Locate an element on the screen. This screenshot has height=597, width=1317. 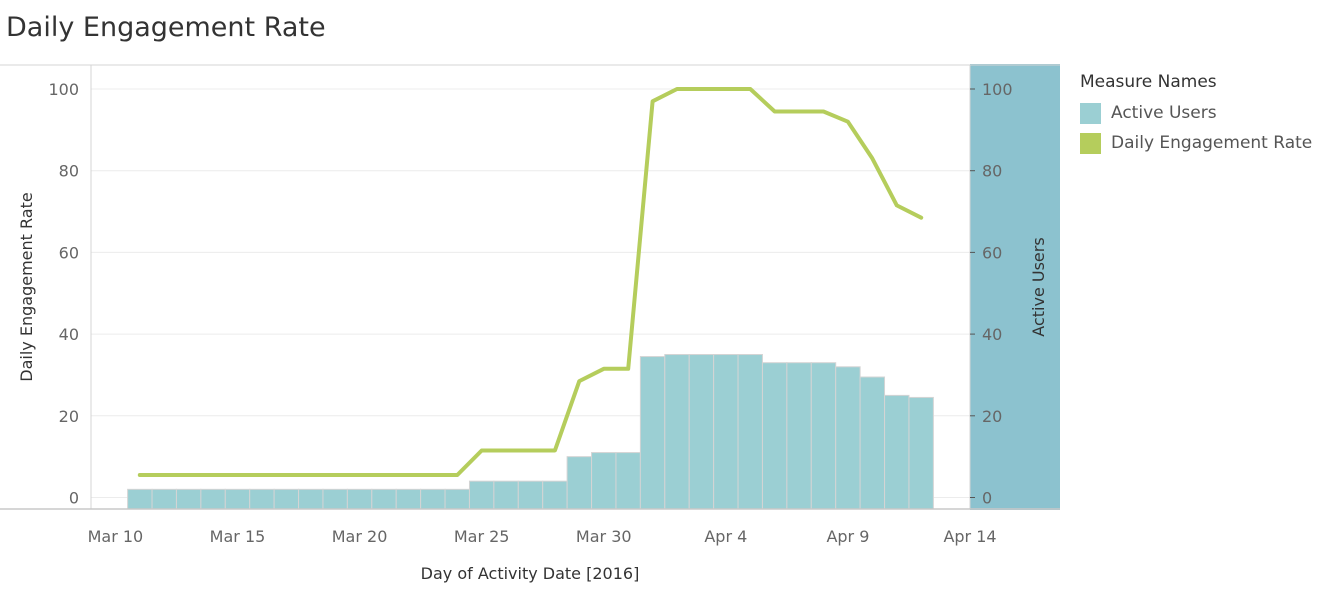
y-right-tick-label: 40 is located at coordinates (992, 334).